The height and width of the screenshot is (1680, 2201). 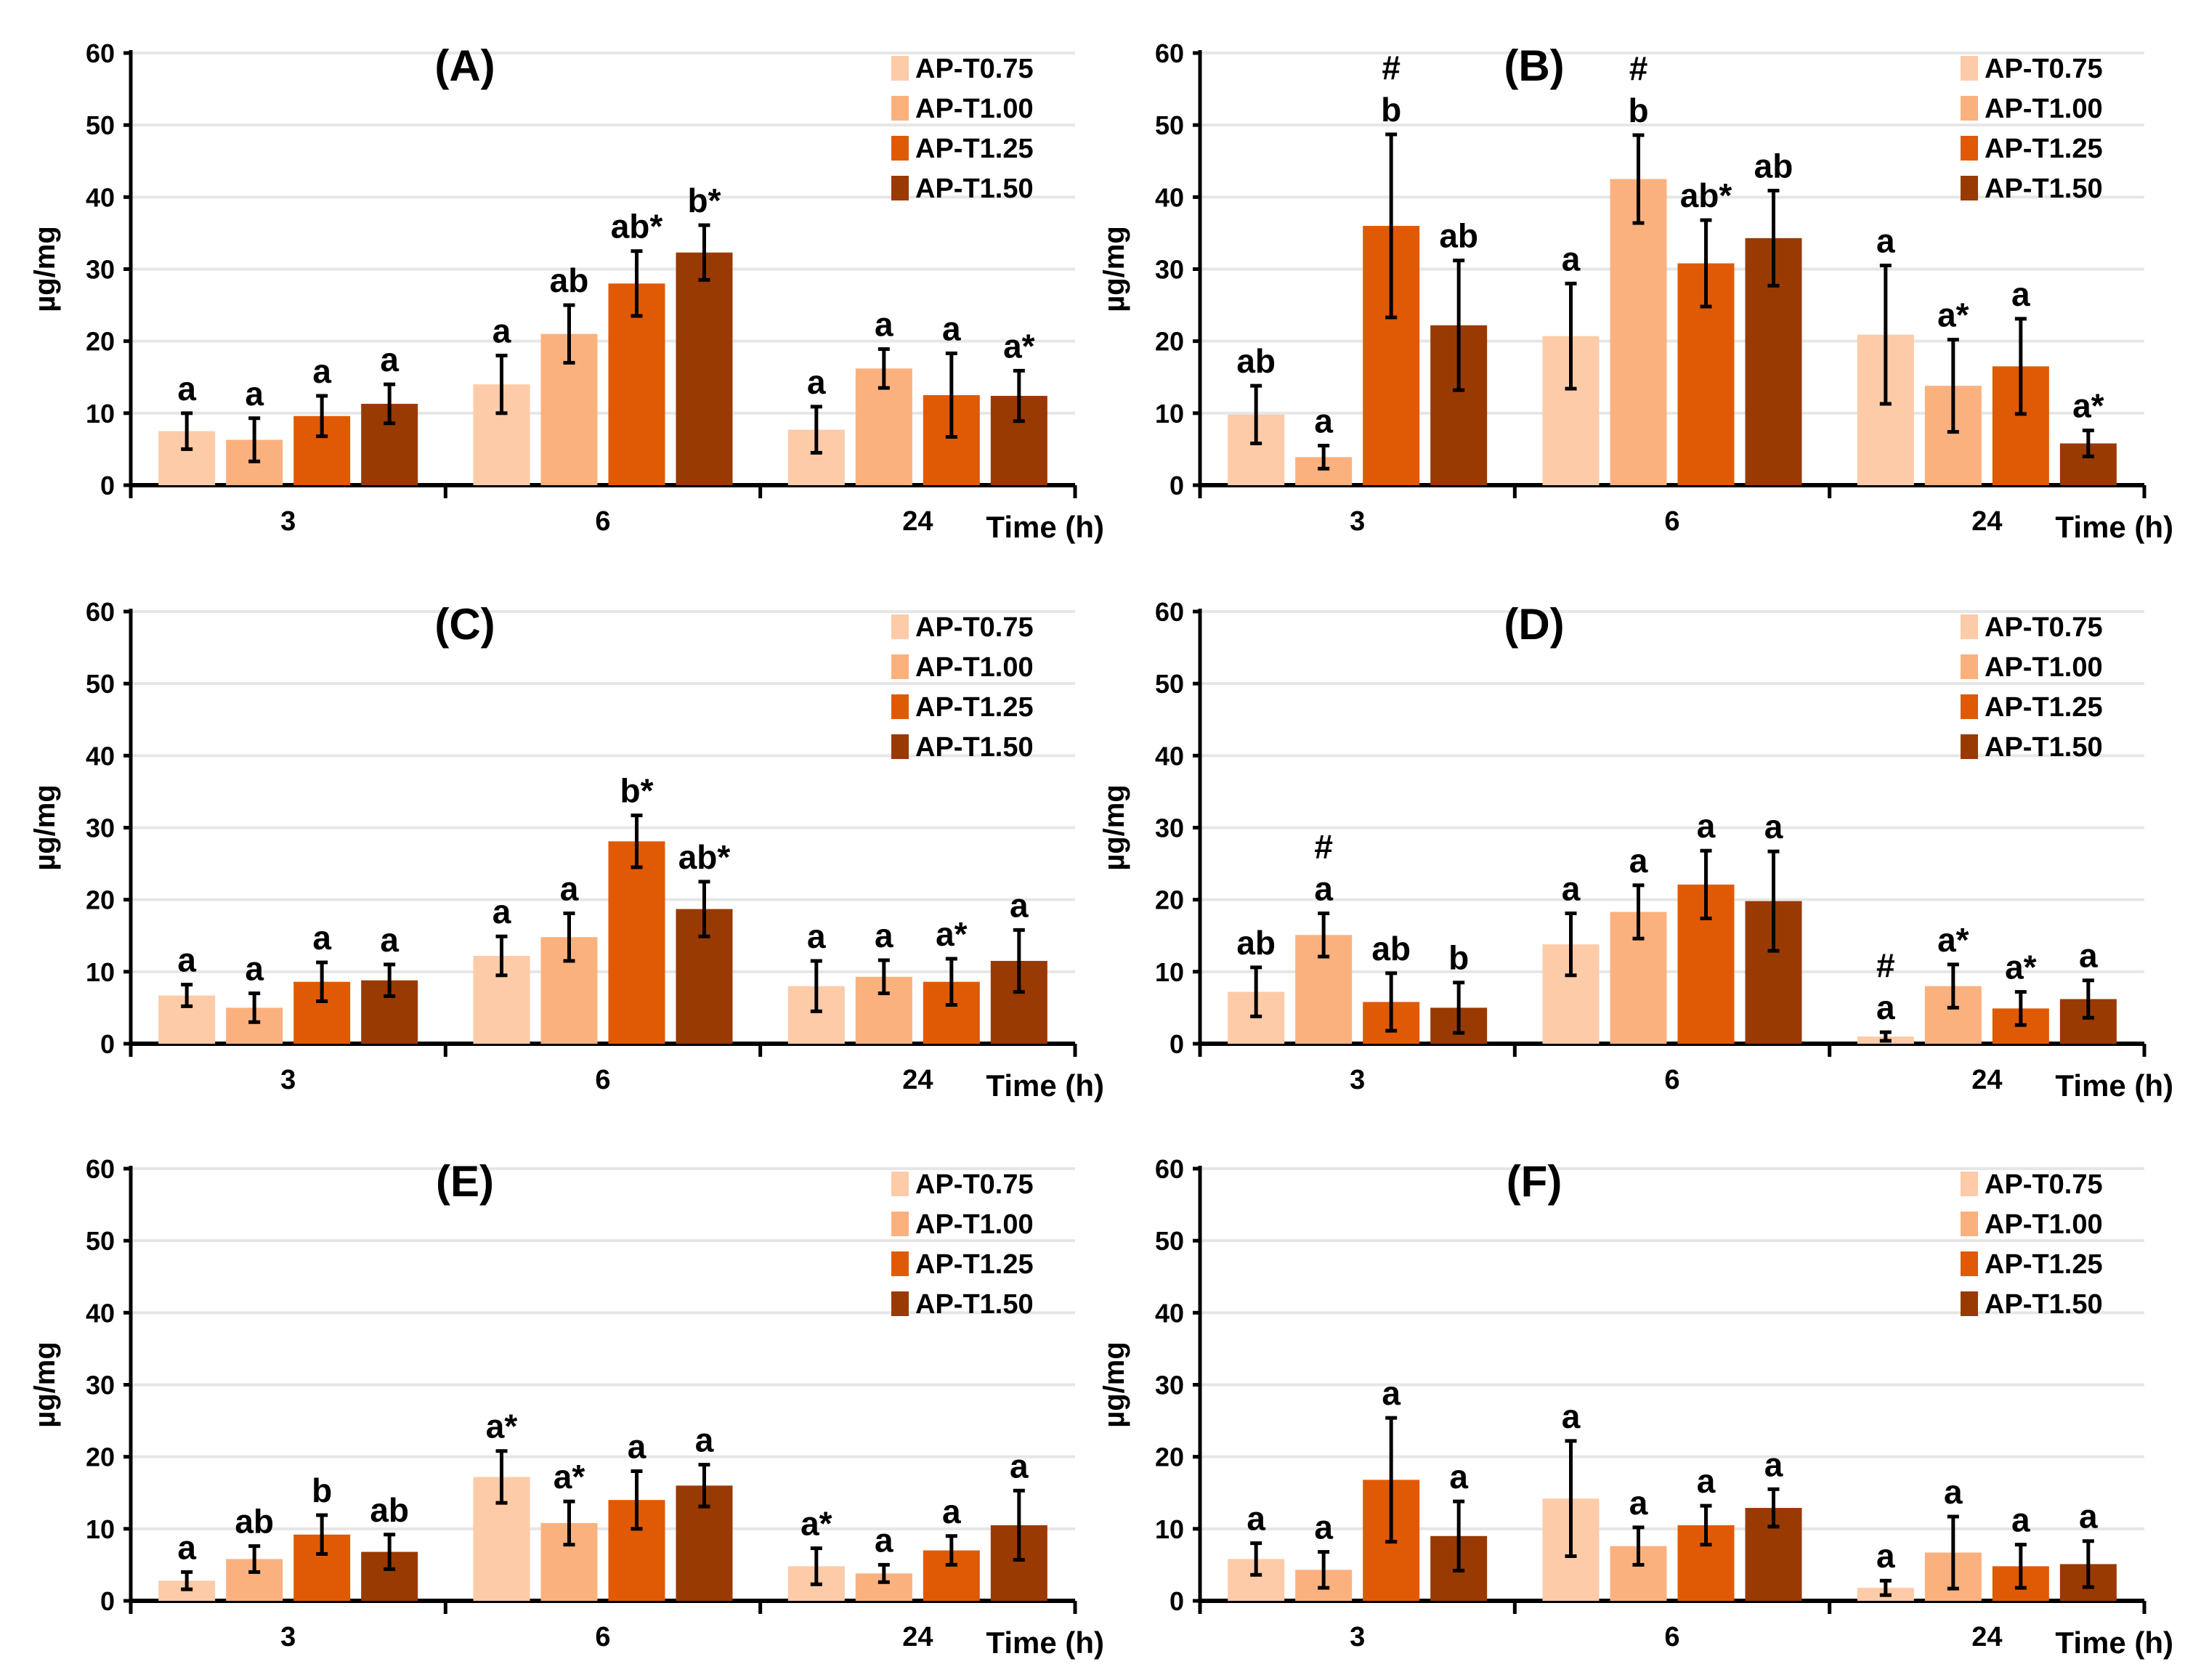 What do you see at coordinates (975, 707) in the screenshot?
I see `legend-label: AP-T1.25` at bounding box center [975, 707].